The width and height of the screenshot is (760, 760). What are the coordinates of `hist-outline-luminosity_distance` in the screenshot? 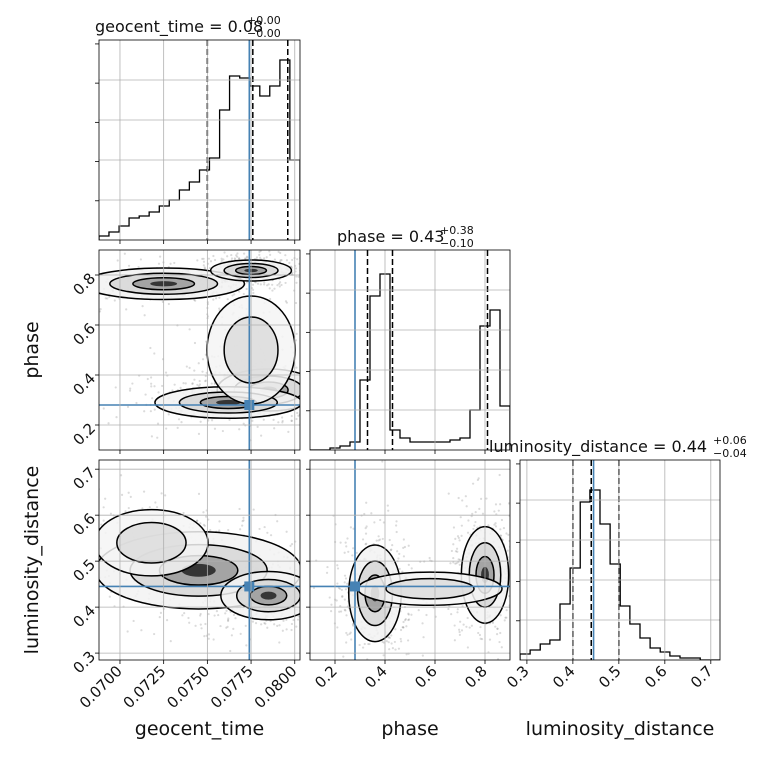 It's located at (620, 574).